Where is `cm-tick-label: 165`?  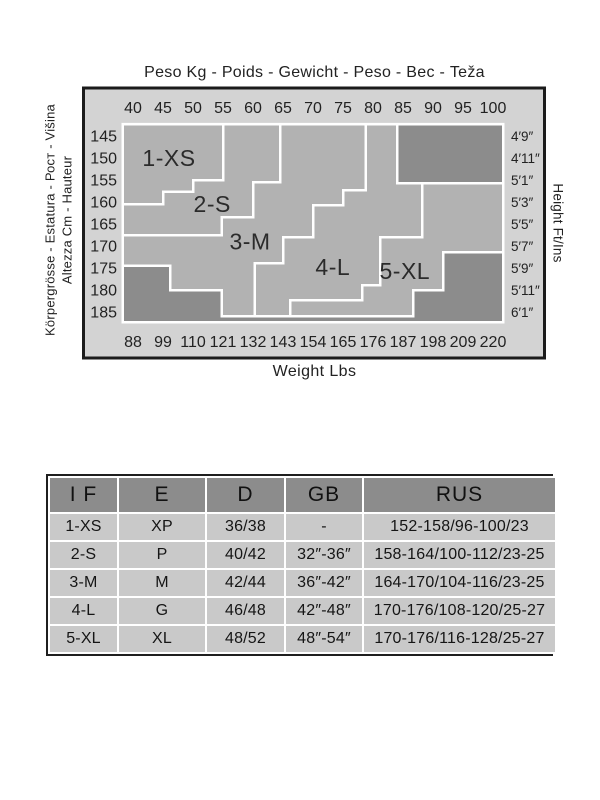
cm-tick-label: 165 is located at coordinates (103, 225).